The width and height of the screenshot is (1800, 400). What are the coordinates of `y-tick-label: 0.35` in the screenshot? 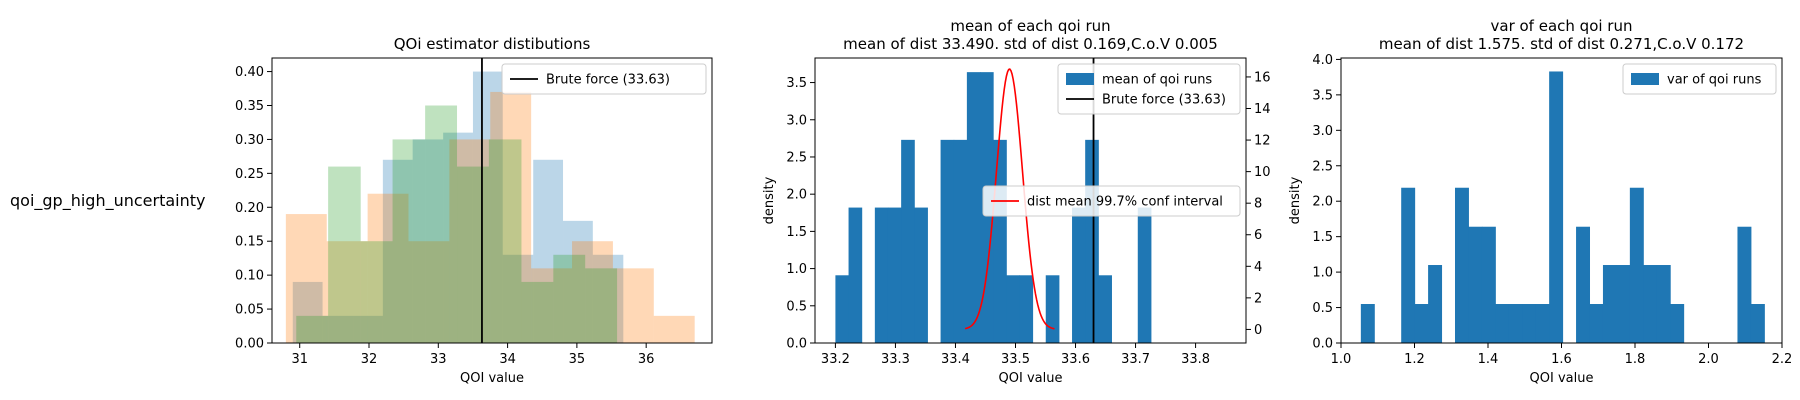 It's located at (249, 106).